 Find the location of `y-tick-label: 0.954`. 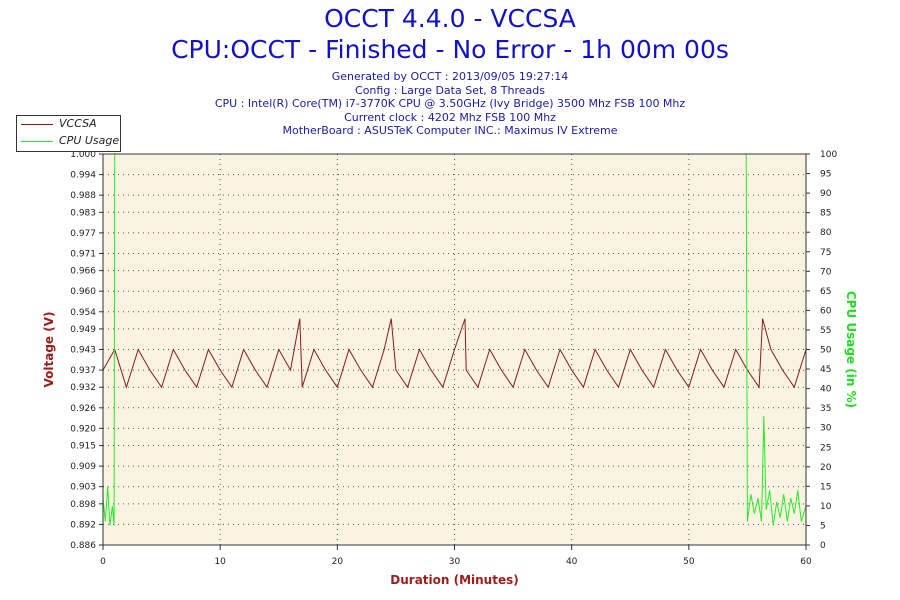

y-tick-label: 0.954 is located at coordinates (83, 313).